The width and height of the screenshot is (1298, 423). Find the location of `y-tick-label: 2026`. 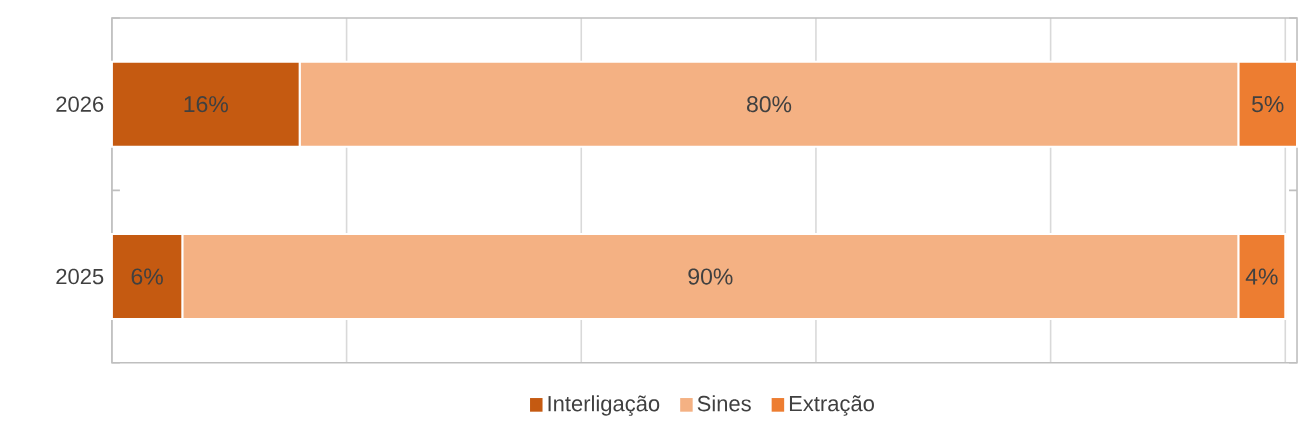

y-tick-label: 2026 is located at coordinates (80, 104).